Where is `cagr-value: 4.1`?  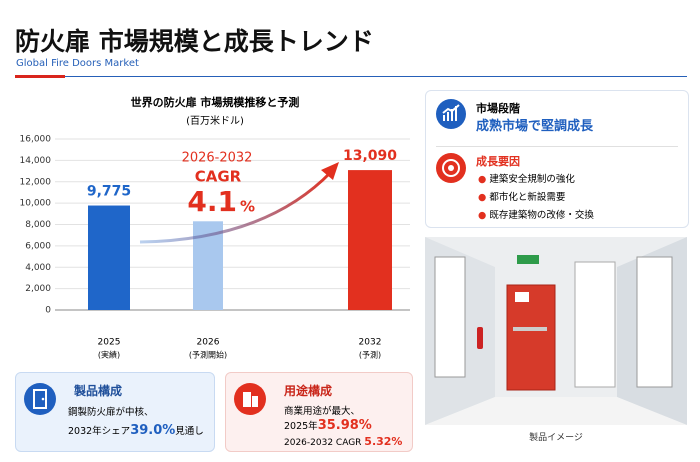
cagr-value: 4.1 is located at coordinates (212, 201).